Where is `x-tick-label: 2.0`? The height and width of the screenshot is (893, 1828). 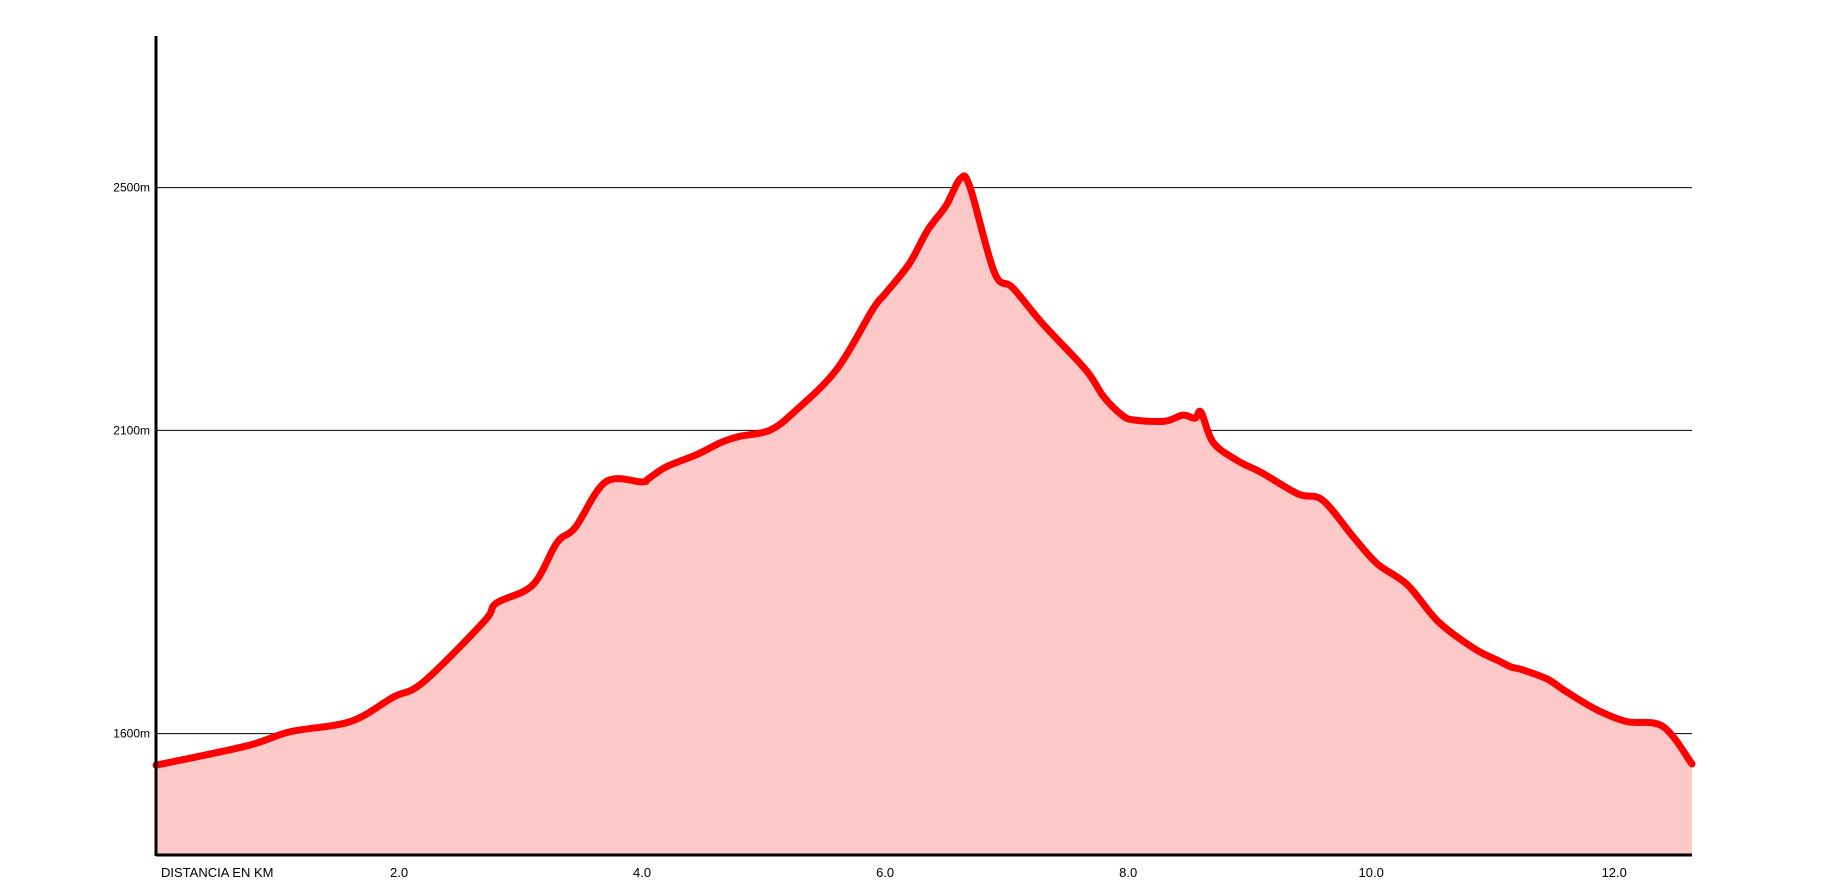 x-tick-label: 2.0 is located at coordinates (399, 872).